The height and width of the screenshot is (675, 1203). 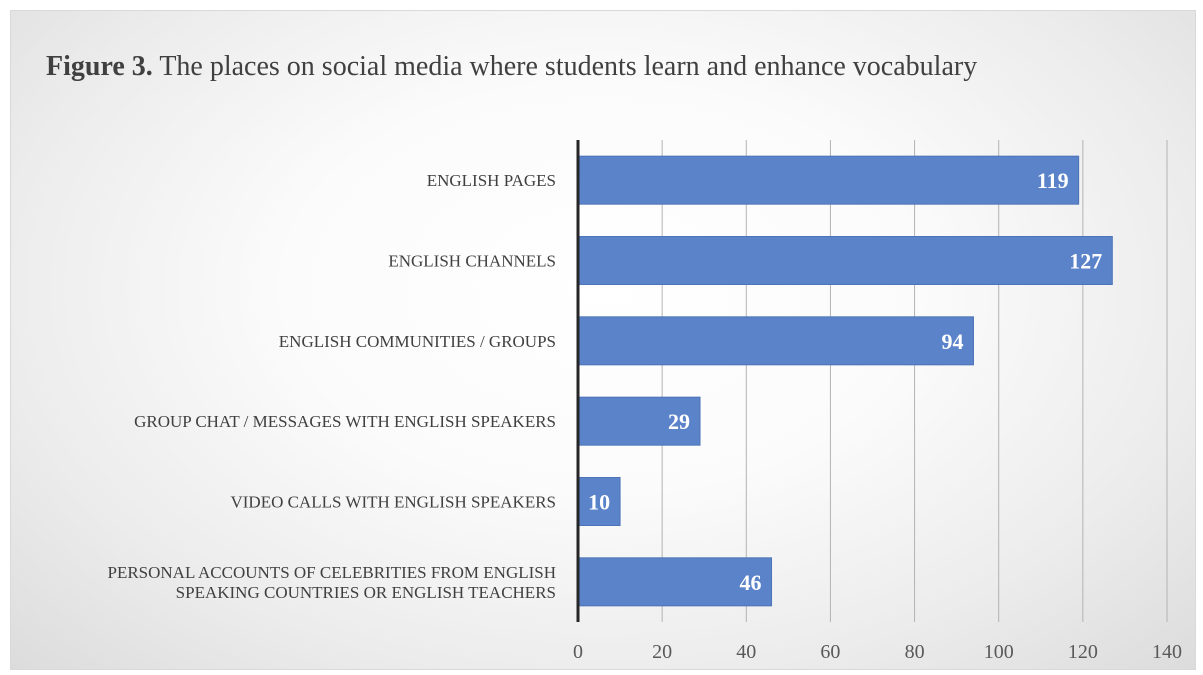 I want to click on x-tick-label: 20, so click(x=662, y=652).